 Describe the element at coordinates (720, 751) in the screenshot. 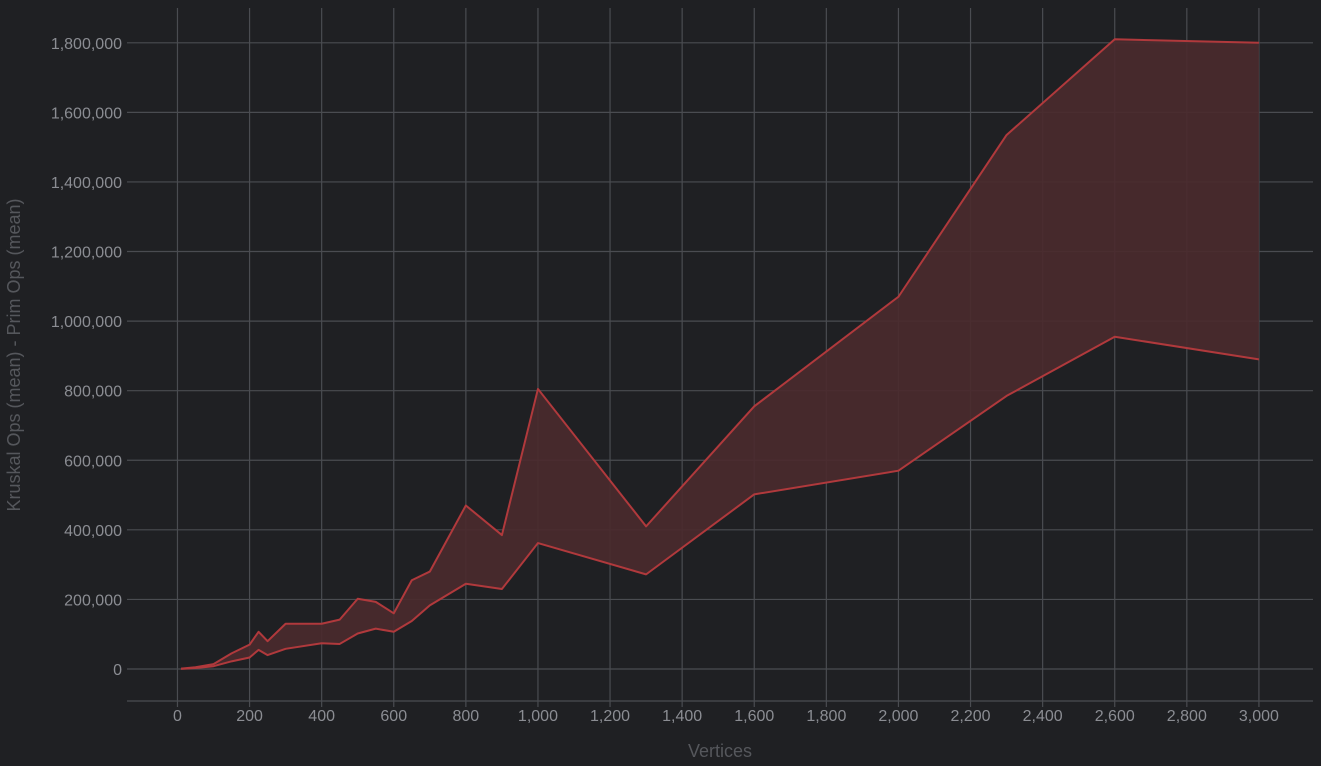

I see `x-axis-title: Vertices` at that location.